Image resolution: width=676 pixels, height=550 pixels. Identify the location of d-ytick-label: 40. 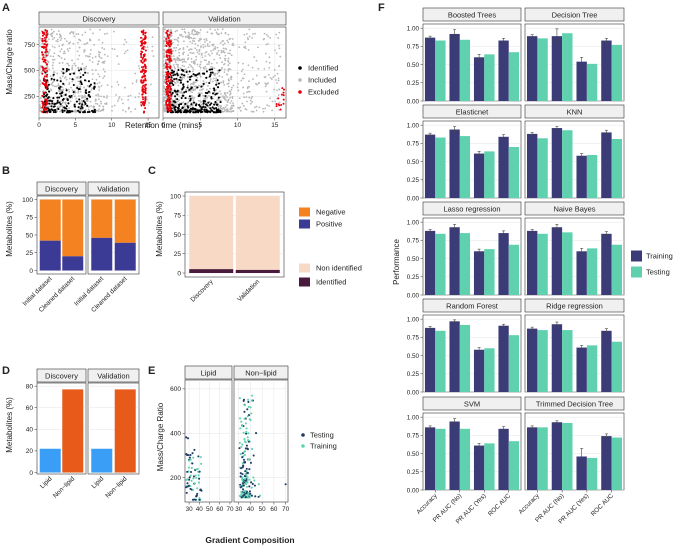
(30, 430).